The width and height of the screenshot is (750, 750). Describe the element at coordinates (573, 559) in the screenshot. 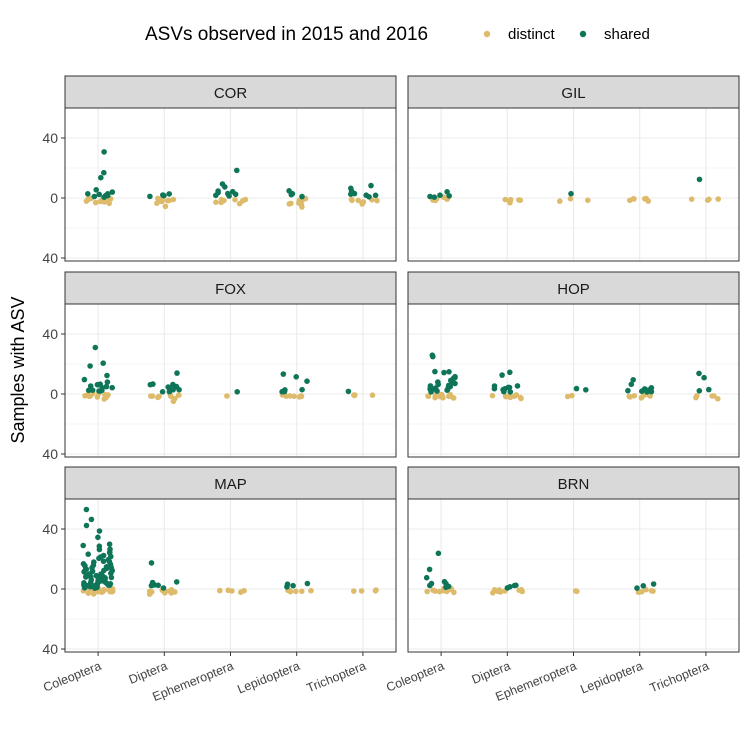

I see `panel-brn: BRN` at that location.